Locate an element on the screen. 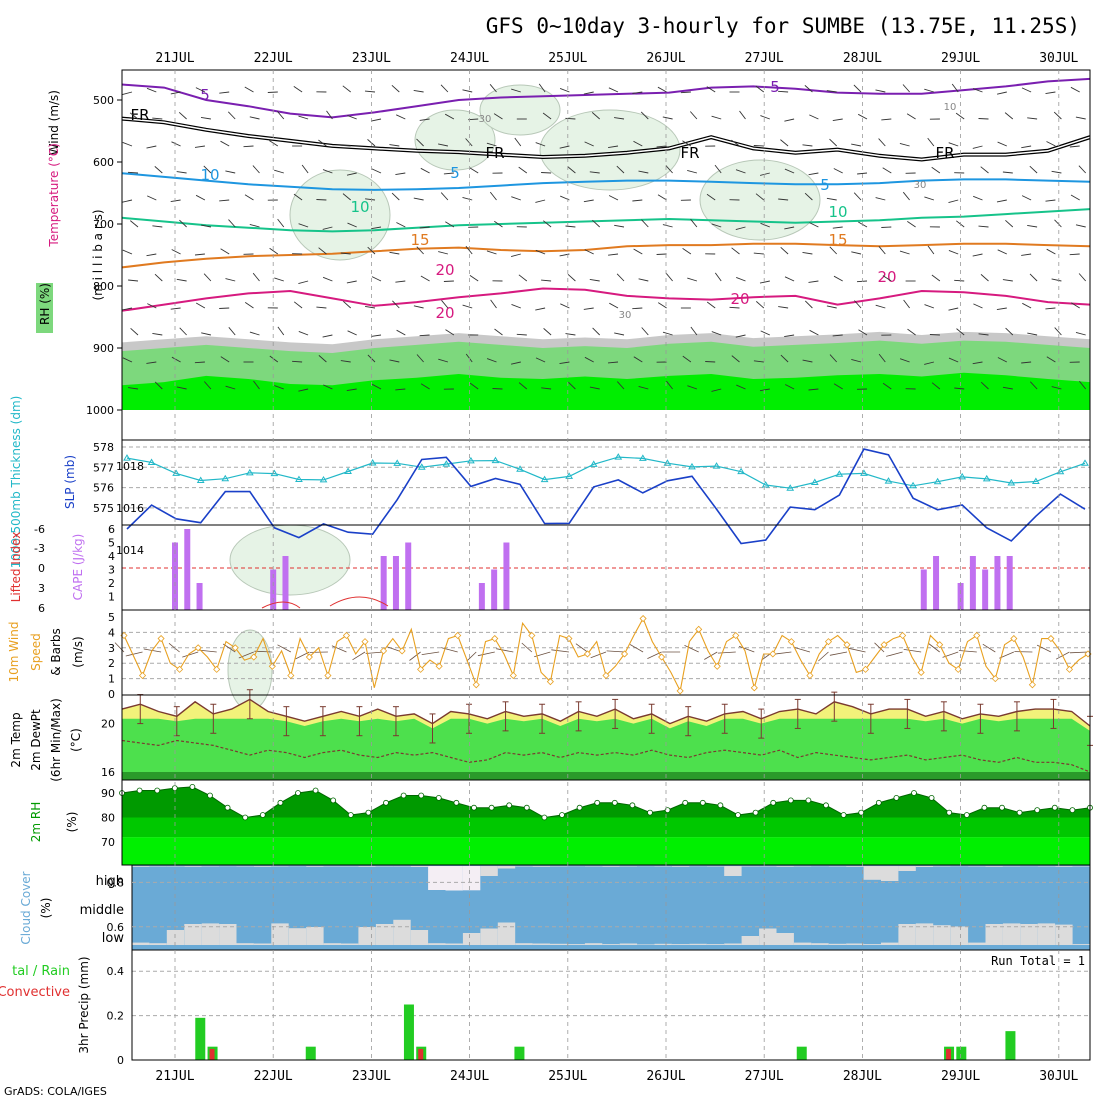 This screenshot has width=1100, height=1100. contour-label: 30 is located at coordinates (485, 119).